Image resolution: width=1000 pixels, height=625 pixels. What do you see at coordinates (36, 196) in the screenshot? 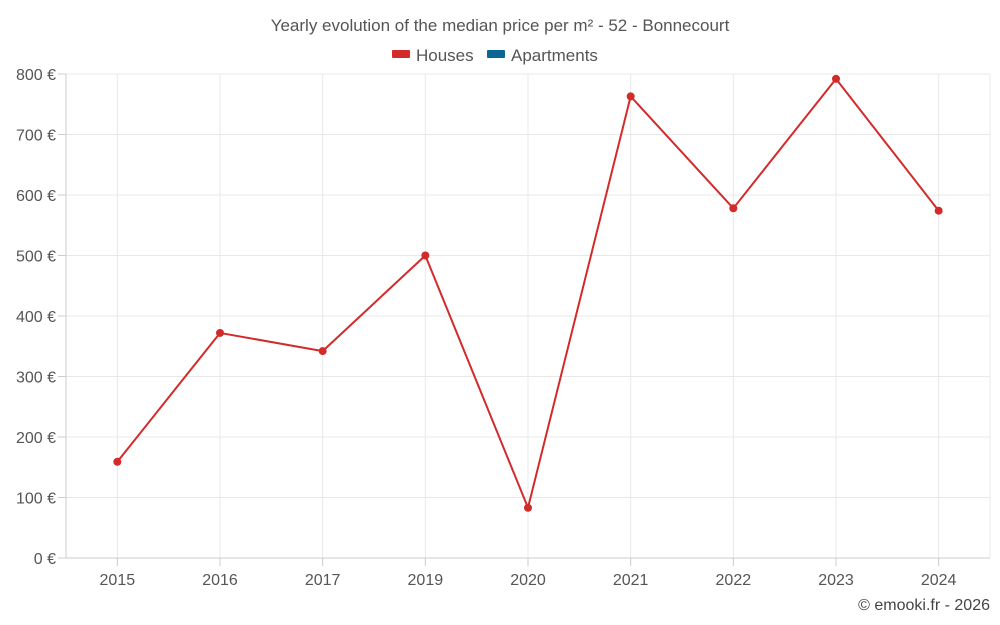
I see `y-tick-label: 600 €` at bounding box center [36, 196].